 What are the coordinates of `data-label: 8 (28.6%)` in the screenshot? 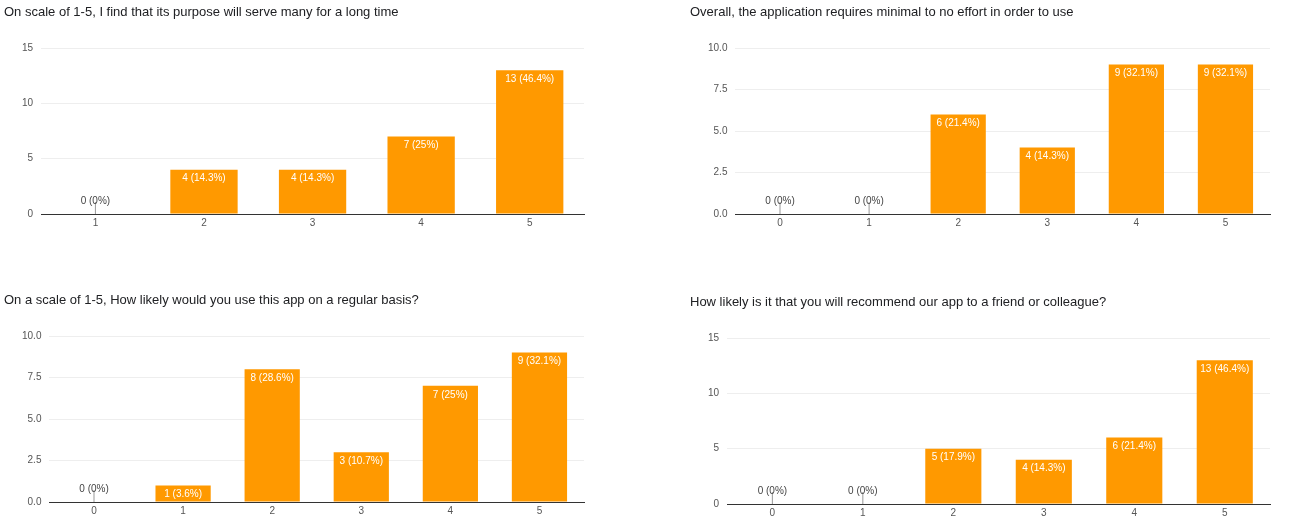 It's located at (272, 377).